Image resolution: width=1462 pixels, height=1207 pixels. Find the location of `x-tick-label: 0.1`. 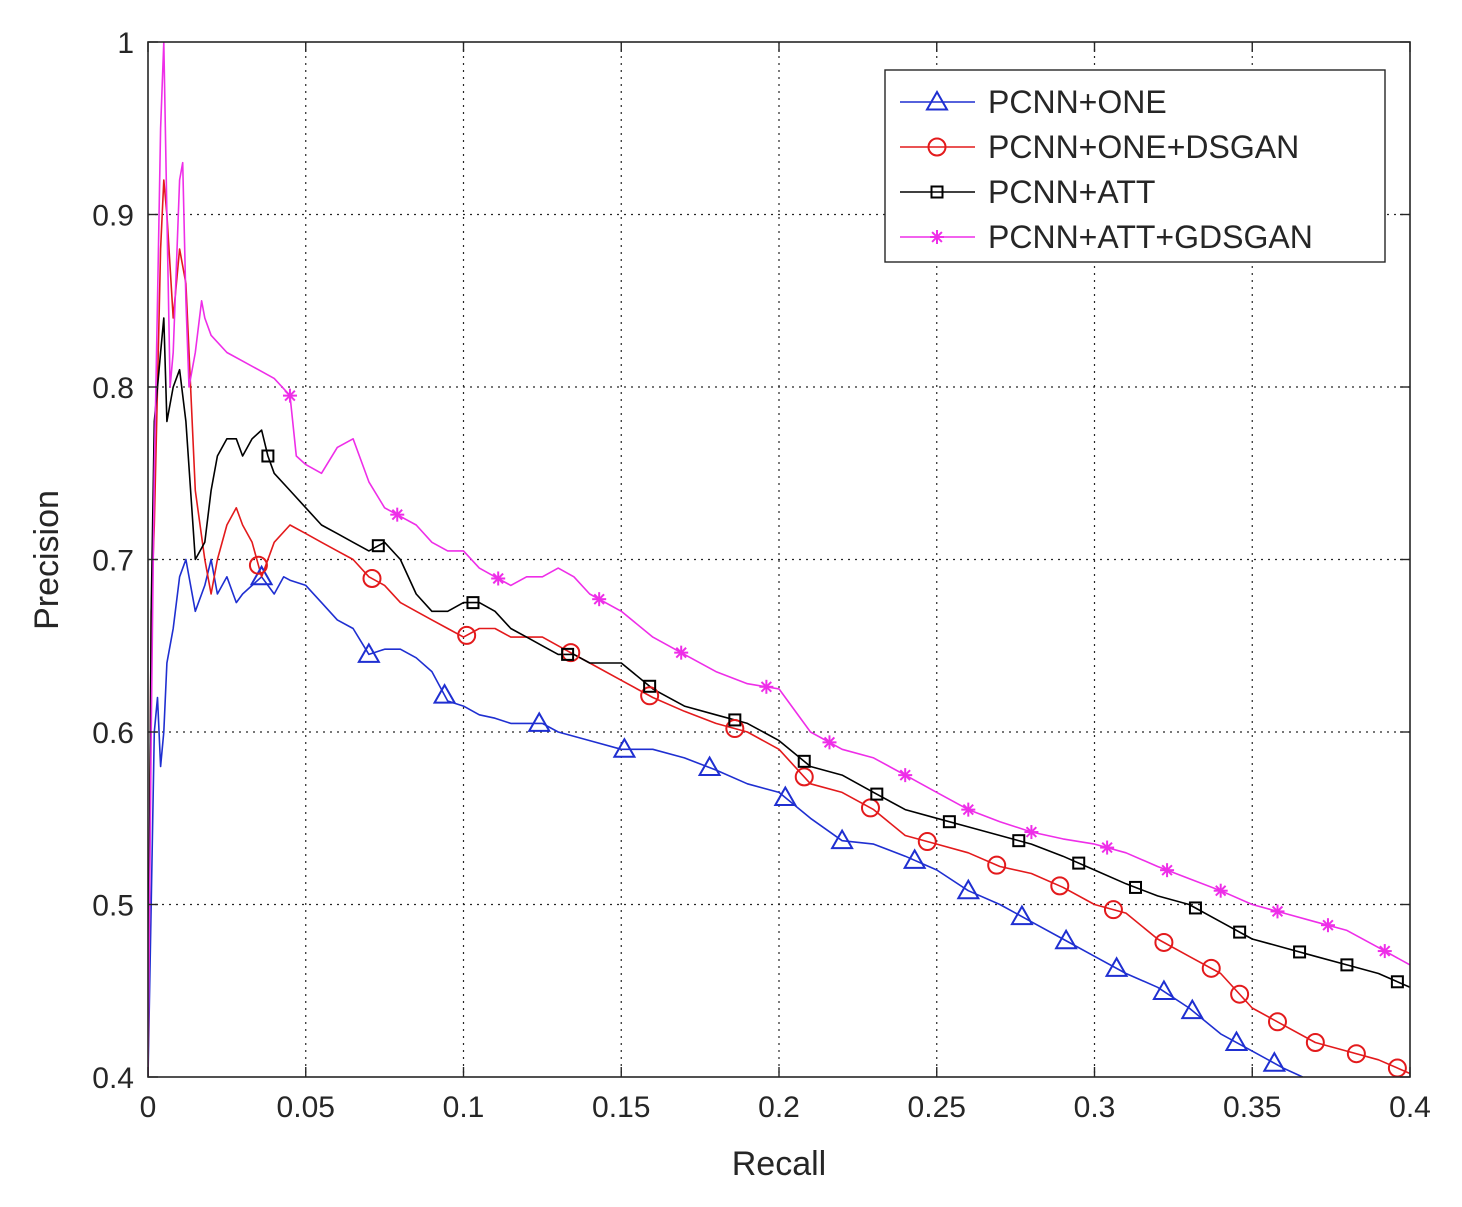

x-tick-label: 0.1 is located at coordinates (464, 1107).